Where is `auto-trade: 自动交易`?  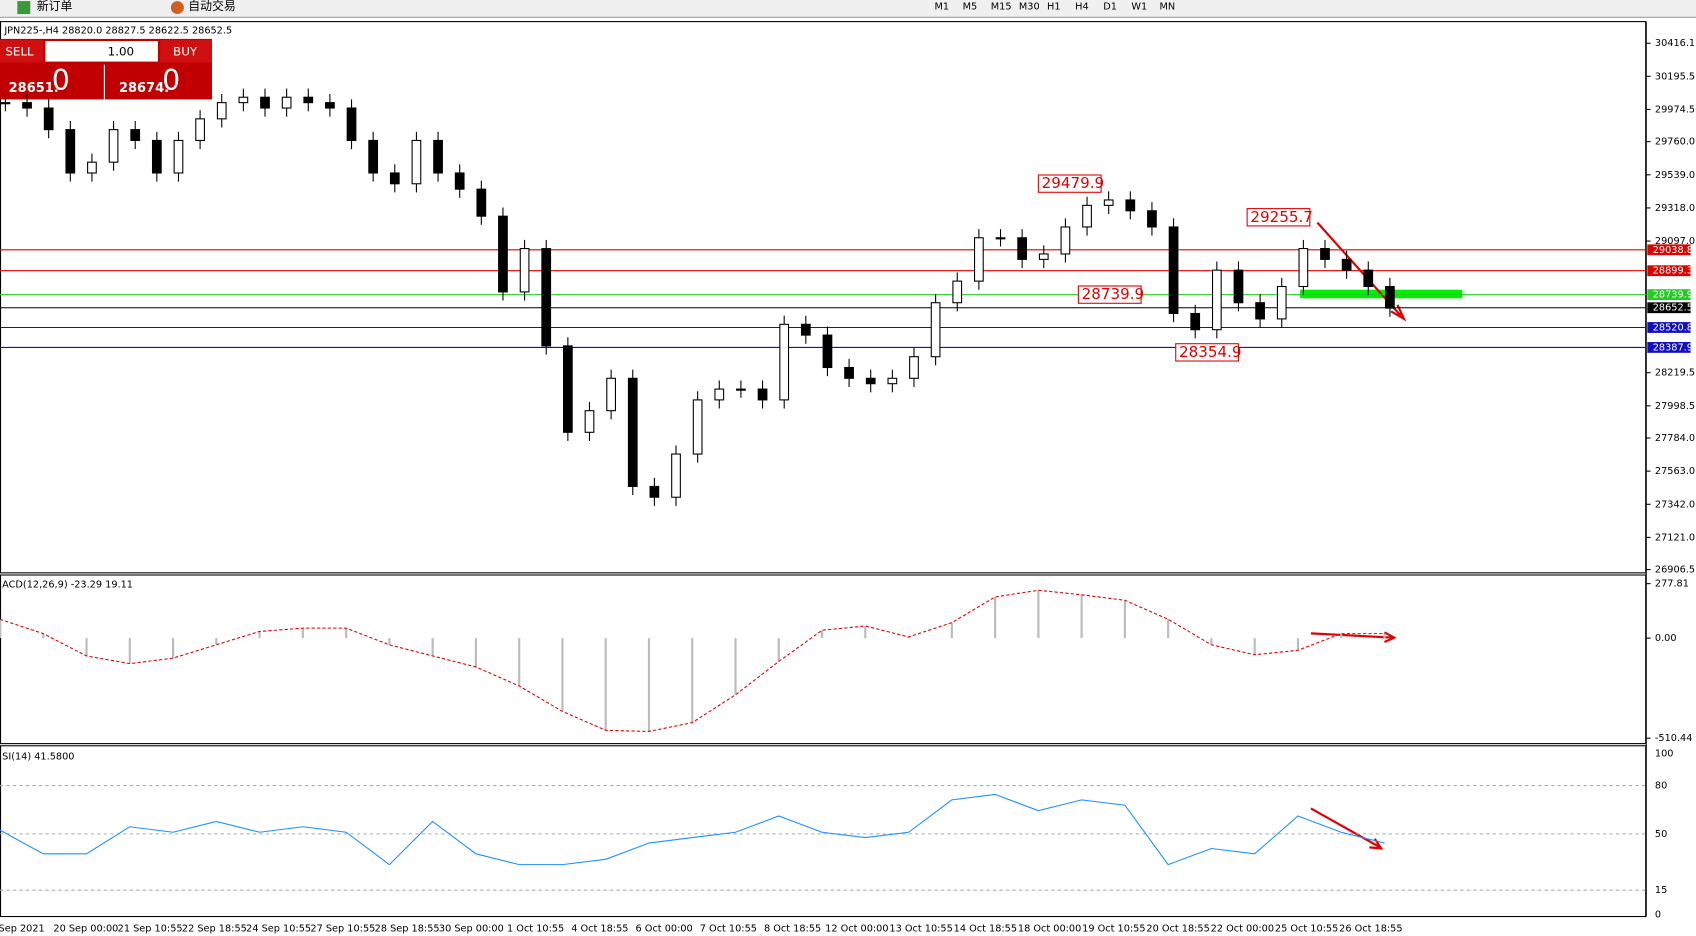
auto-trade: 自动交易 is located at coordinates (212, 6).